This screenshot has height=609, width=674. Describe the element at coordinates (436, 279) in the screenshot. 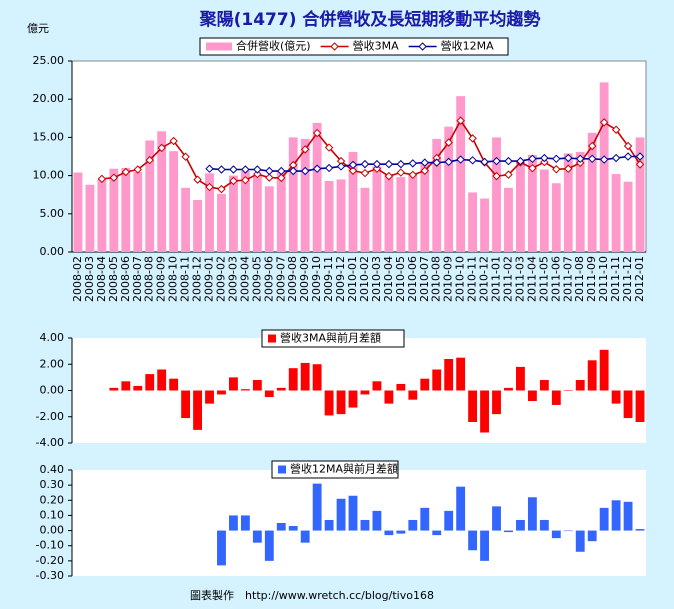

I see `x-tick-label: 2010-08` at that location.